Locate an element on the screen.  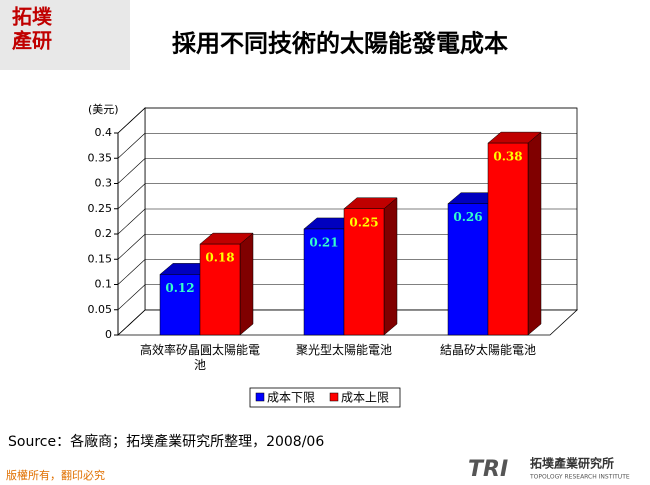
value-label: 0.18 is located at coordinates (219, 258).